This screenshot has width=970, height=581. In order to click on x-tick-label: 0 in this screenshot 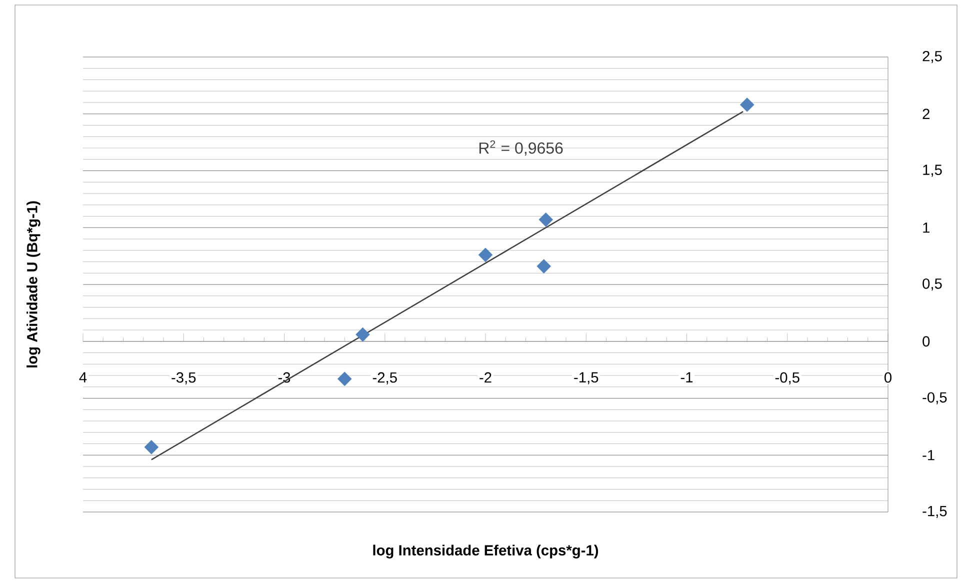, I will do `click(888, 377)`.